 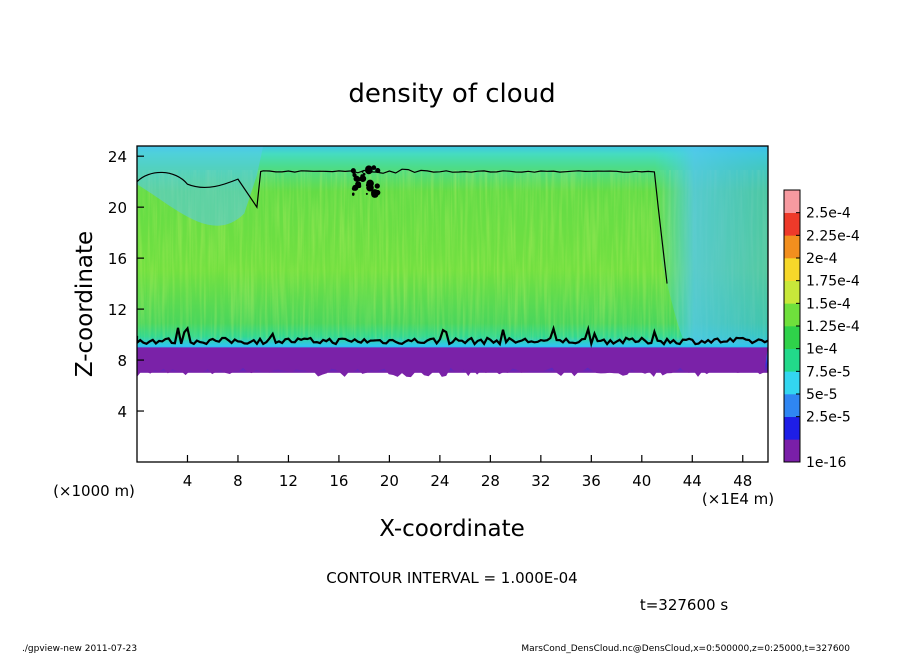 I want to click on y-axis: 4 8 12 16 20 24, so click(x=126, y=284).